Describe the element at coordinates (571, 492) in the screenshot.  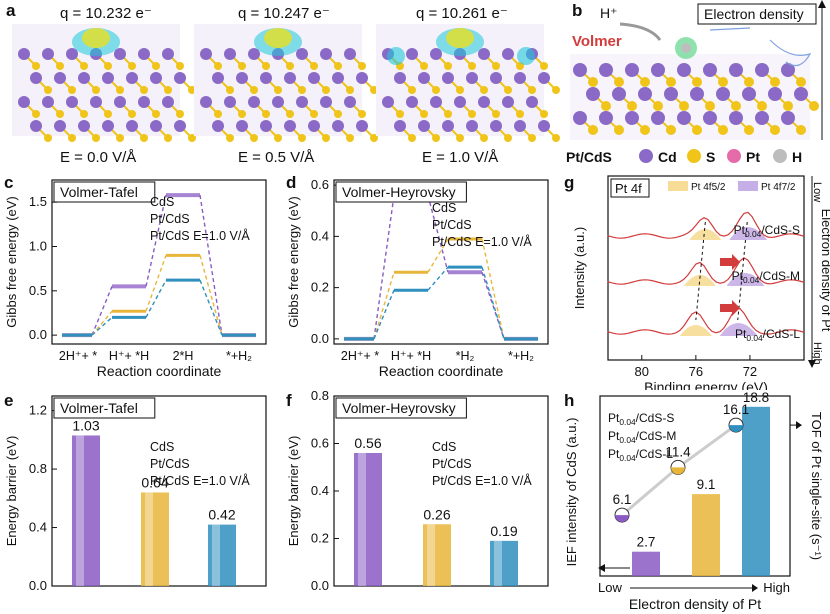
I see `y-axis-label: IEF intensity of CdS (a.u.)` at that location.